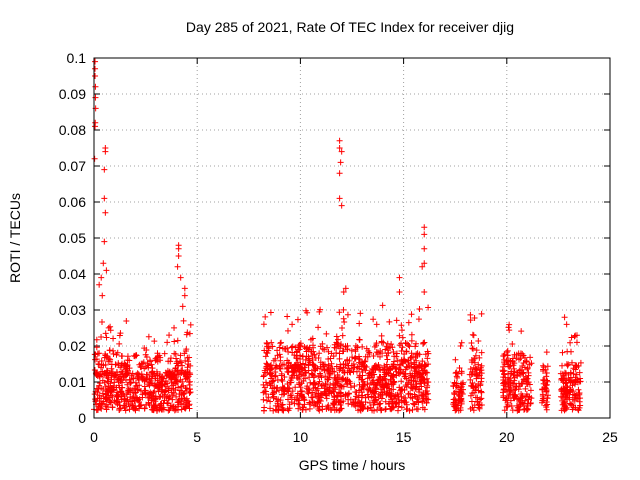 The height and width of the screenshot is (480, 640). Describe the element at coordinates (610, 437) in the screenshot. I see `x-tick-label: 25` at that location.